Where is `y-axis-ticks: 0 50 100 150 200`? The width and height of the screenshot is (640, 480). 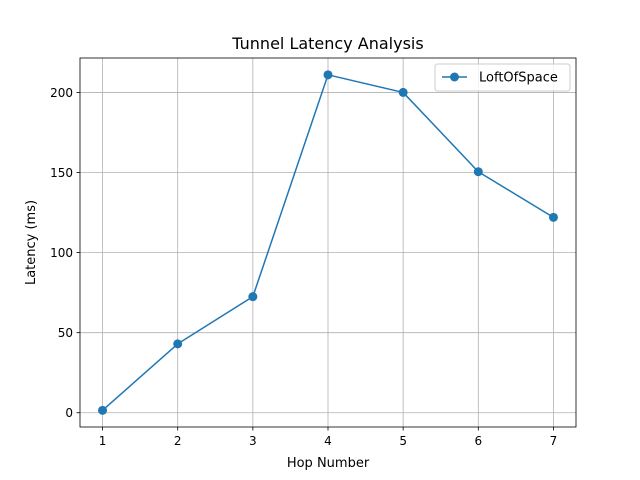 y-axis-ticks: 0 50 100 150 200 is located at coordinates (65, 253).